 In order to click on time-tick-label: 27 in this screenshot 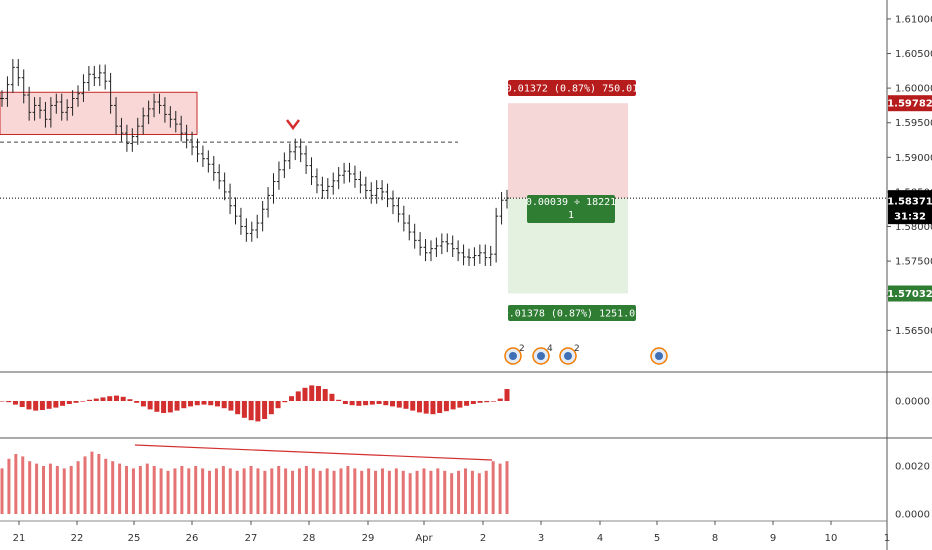, I will do `click(251, 538)`.